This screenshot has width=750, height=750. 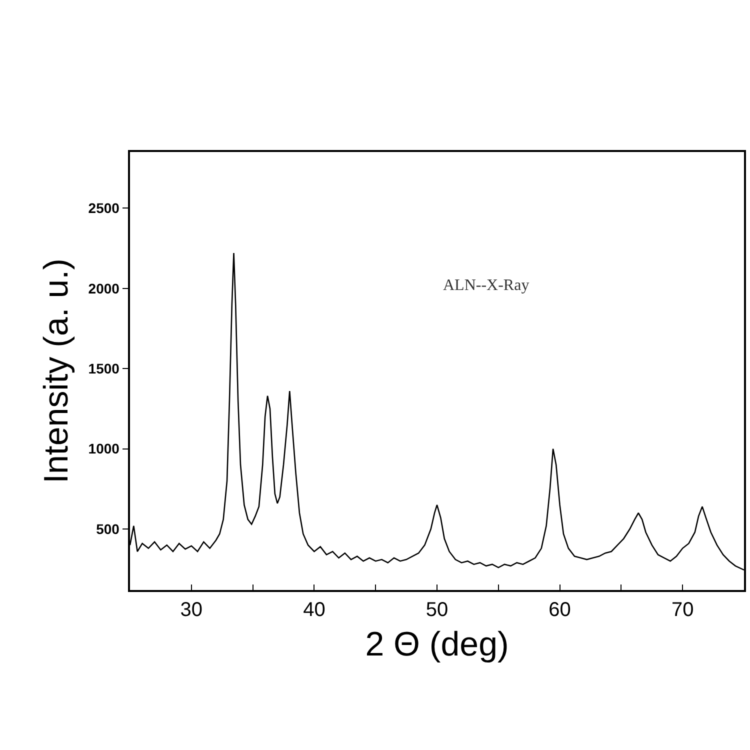 What do you see at coordinates (486, 285) in the screenshot?
I see `annotation: ALN--X-Ray` at bounding box center [486, 285].